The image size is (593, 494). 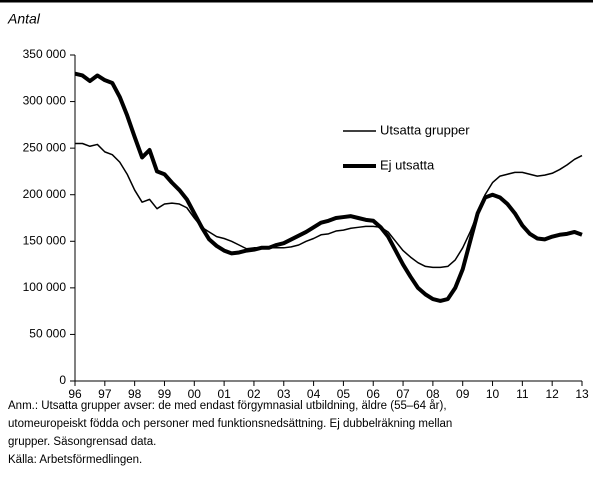 I want to click on y-tick-label: 350 000, so click(x=45, y=54).